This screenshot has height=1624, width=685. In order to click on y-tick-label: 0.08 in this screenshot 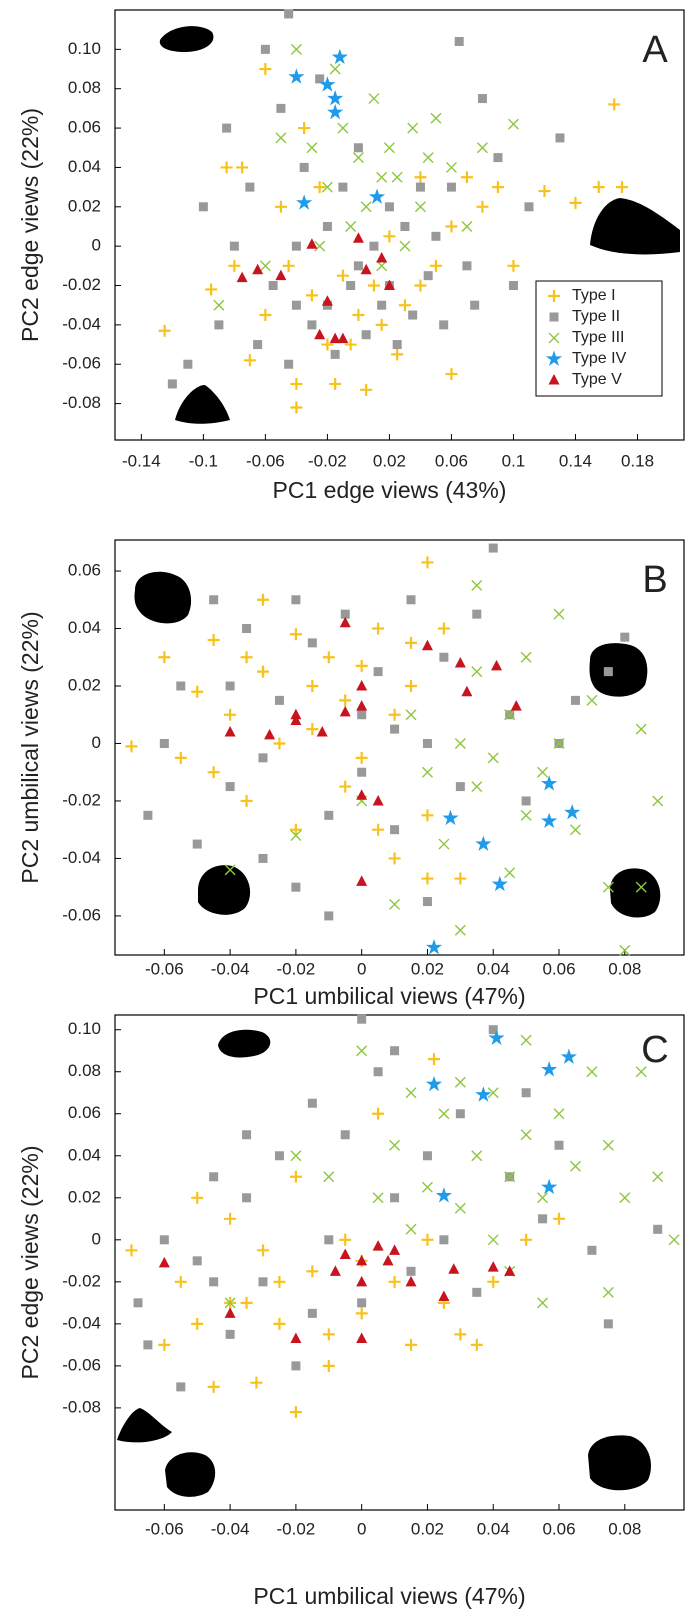, I will do `click(84, 1070)`.